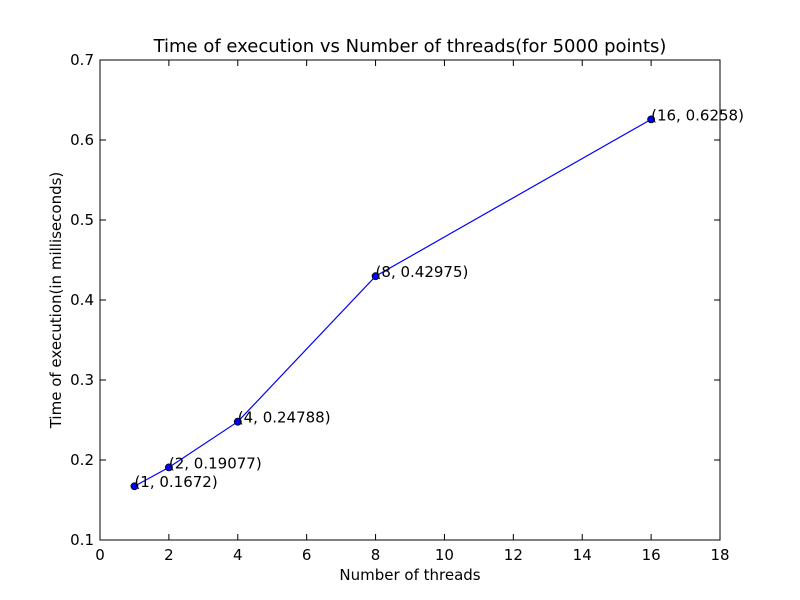  What do you see at coordinates (82, 540) in the screenshot?
I see `y-tick-label: 0.1` at bounding box center [82, 540].